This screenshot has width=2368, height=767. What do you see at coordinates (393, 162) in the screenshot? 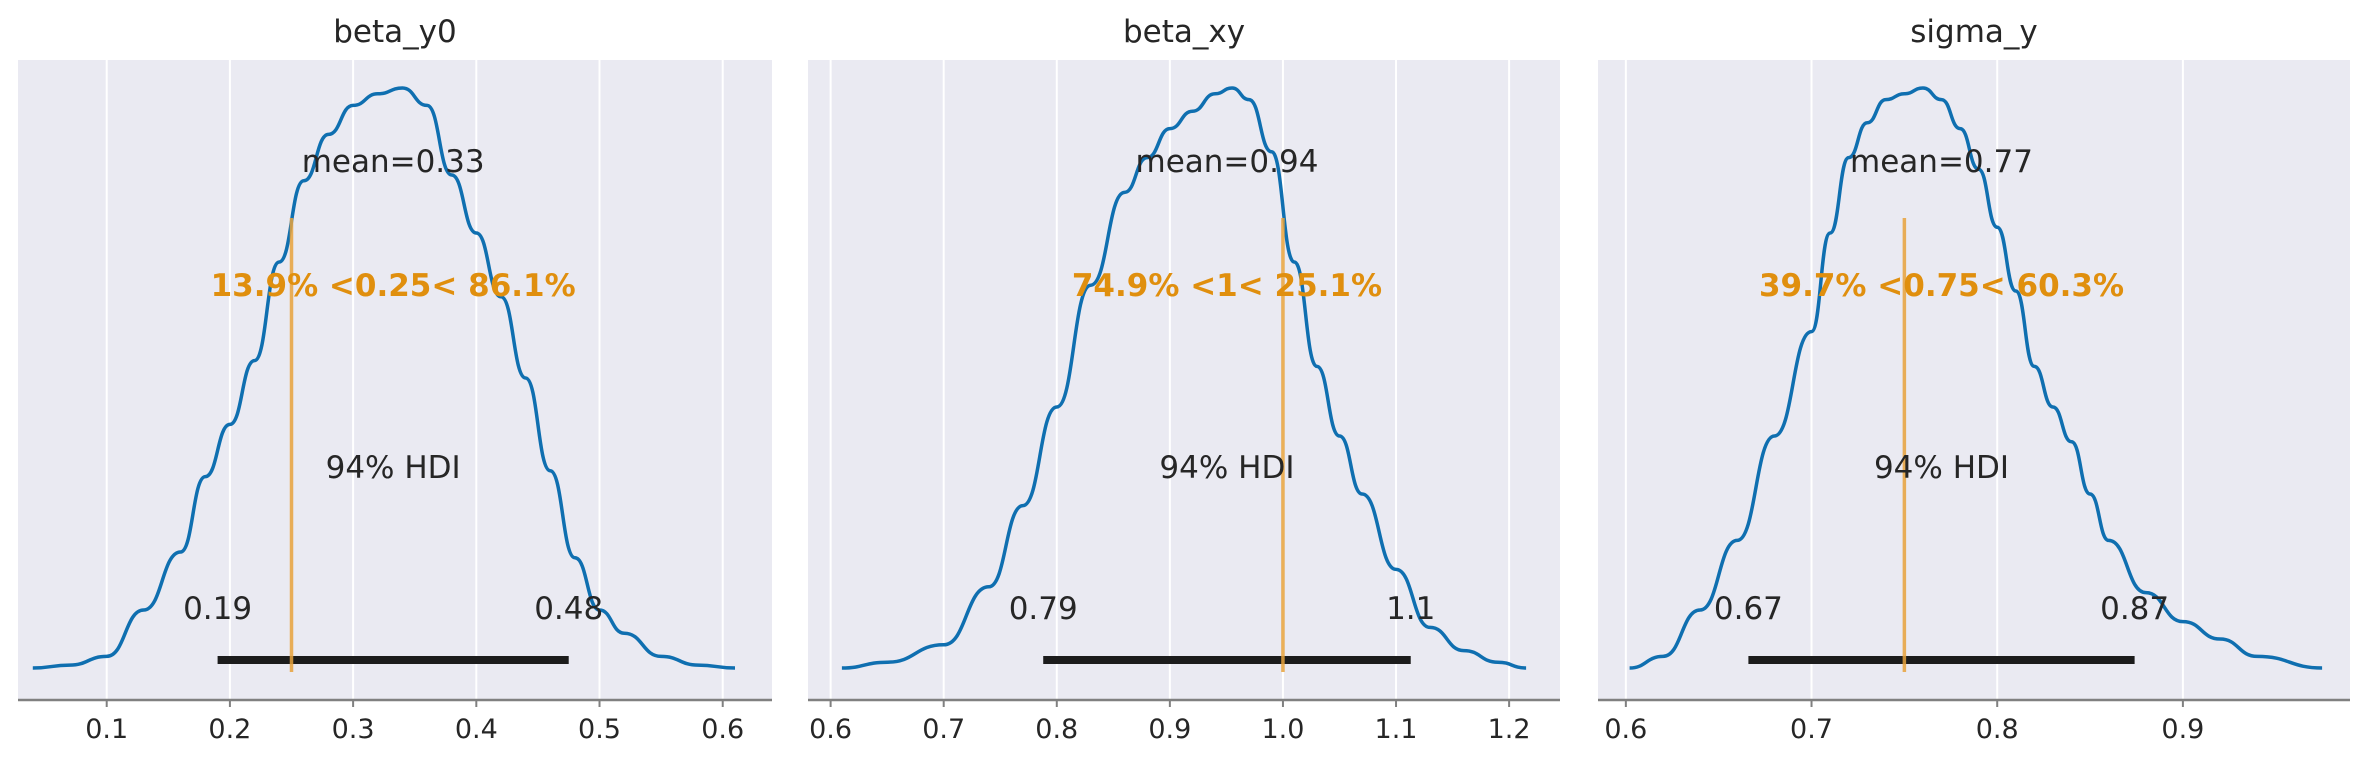
I see `mean-label: mean=0.33` at bounding box center [393, 162].